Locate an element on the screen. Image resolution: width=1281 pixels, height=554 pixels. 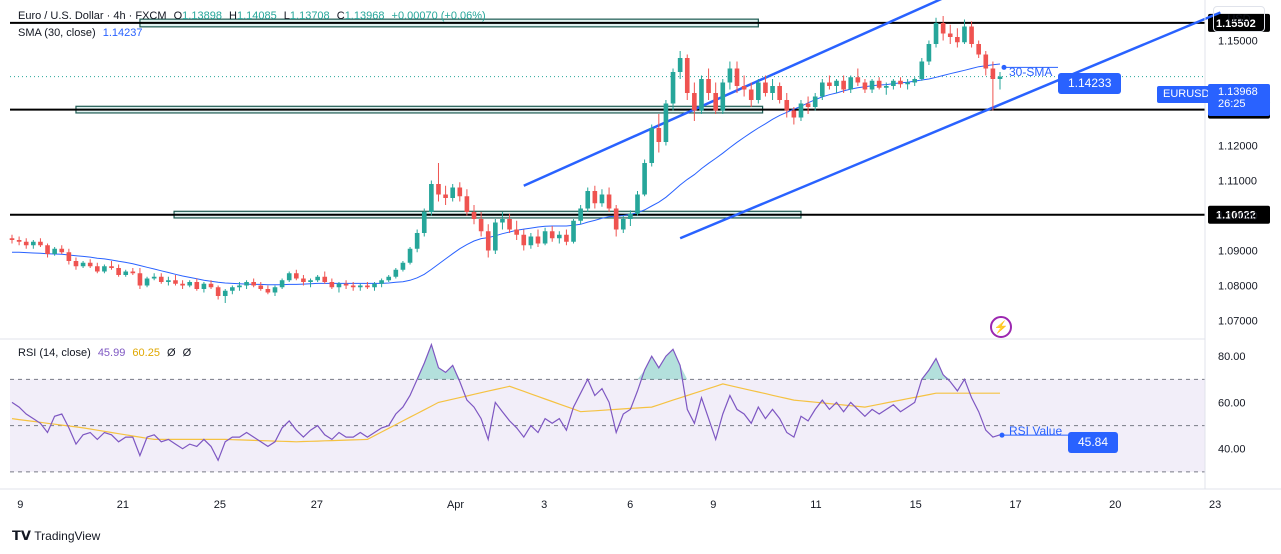
rsi-annotation-value: 45.84 is located at coordinates (1093, 442).